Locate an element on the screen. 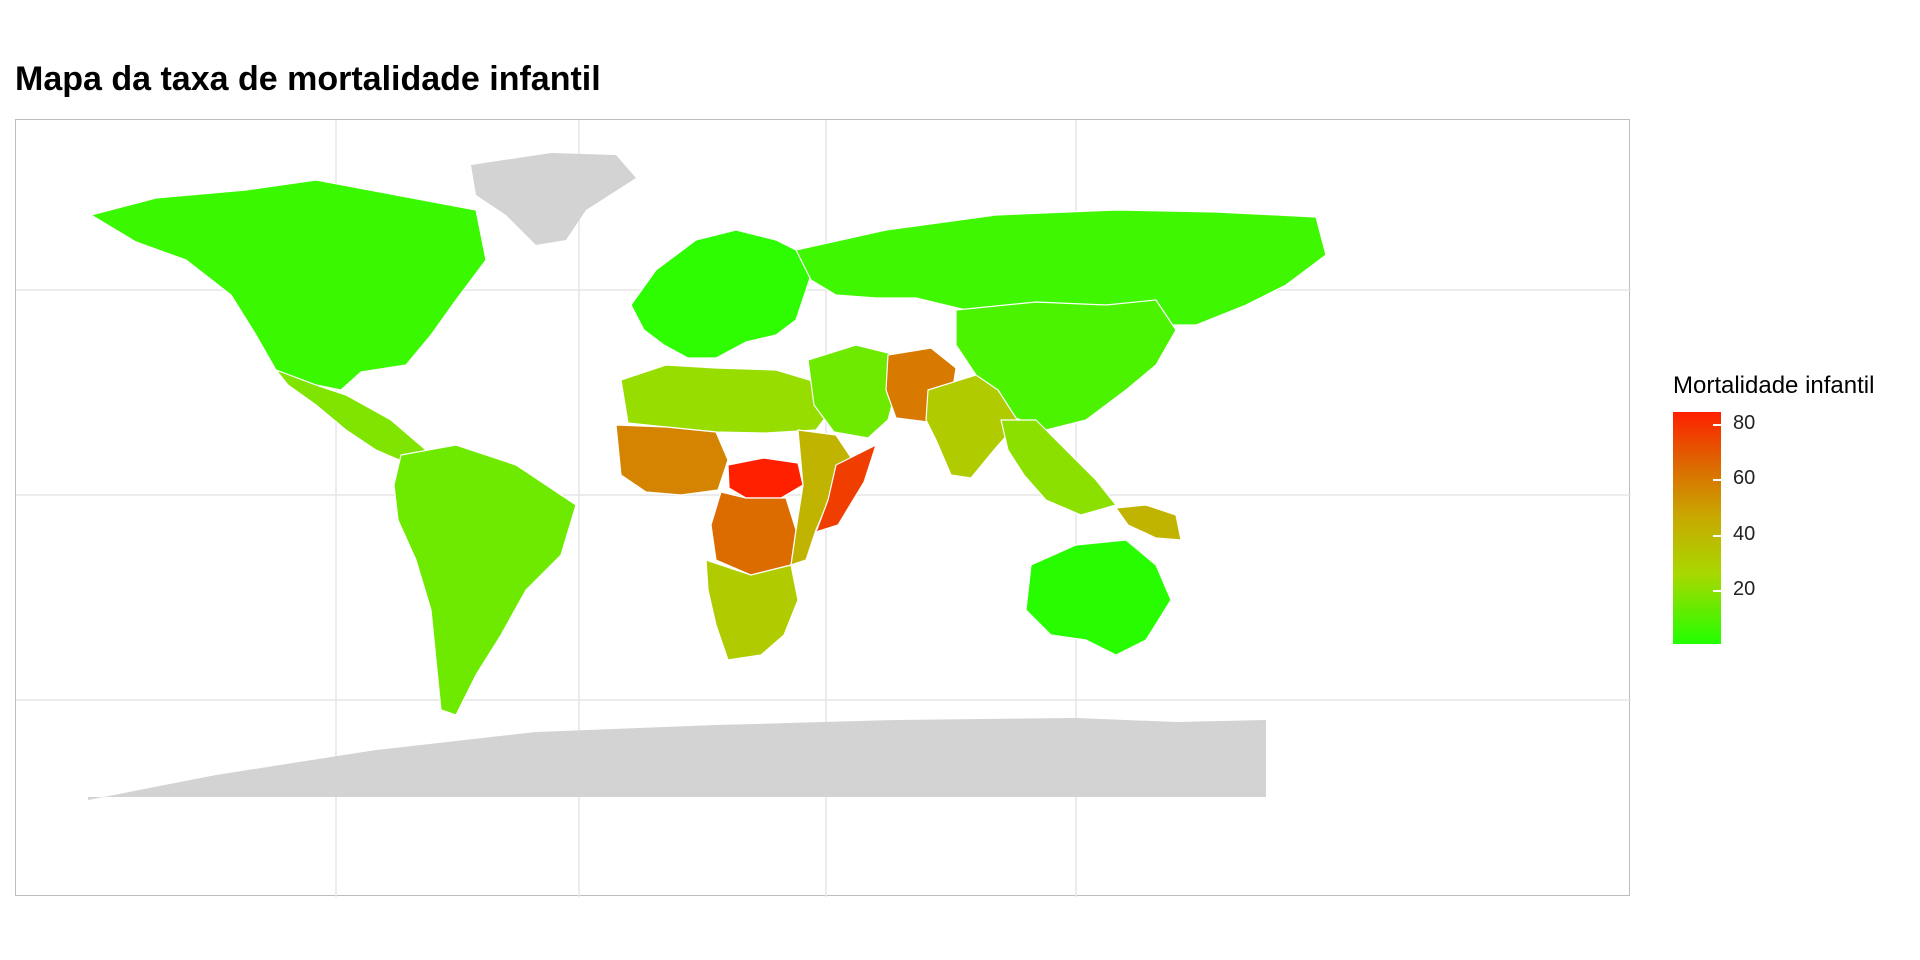 This screenshot has height=960, width=1920. region-west-africa is located at coordinates (672, 460).